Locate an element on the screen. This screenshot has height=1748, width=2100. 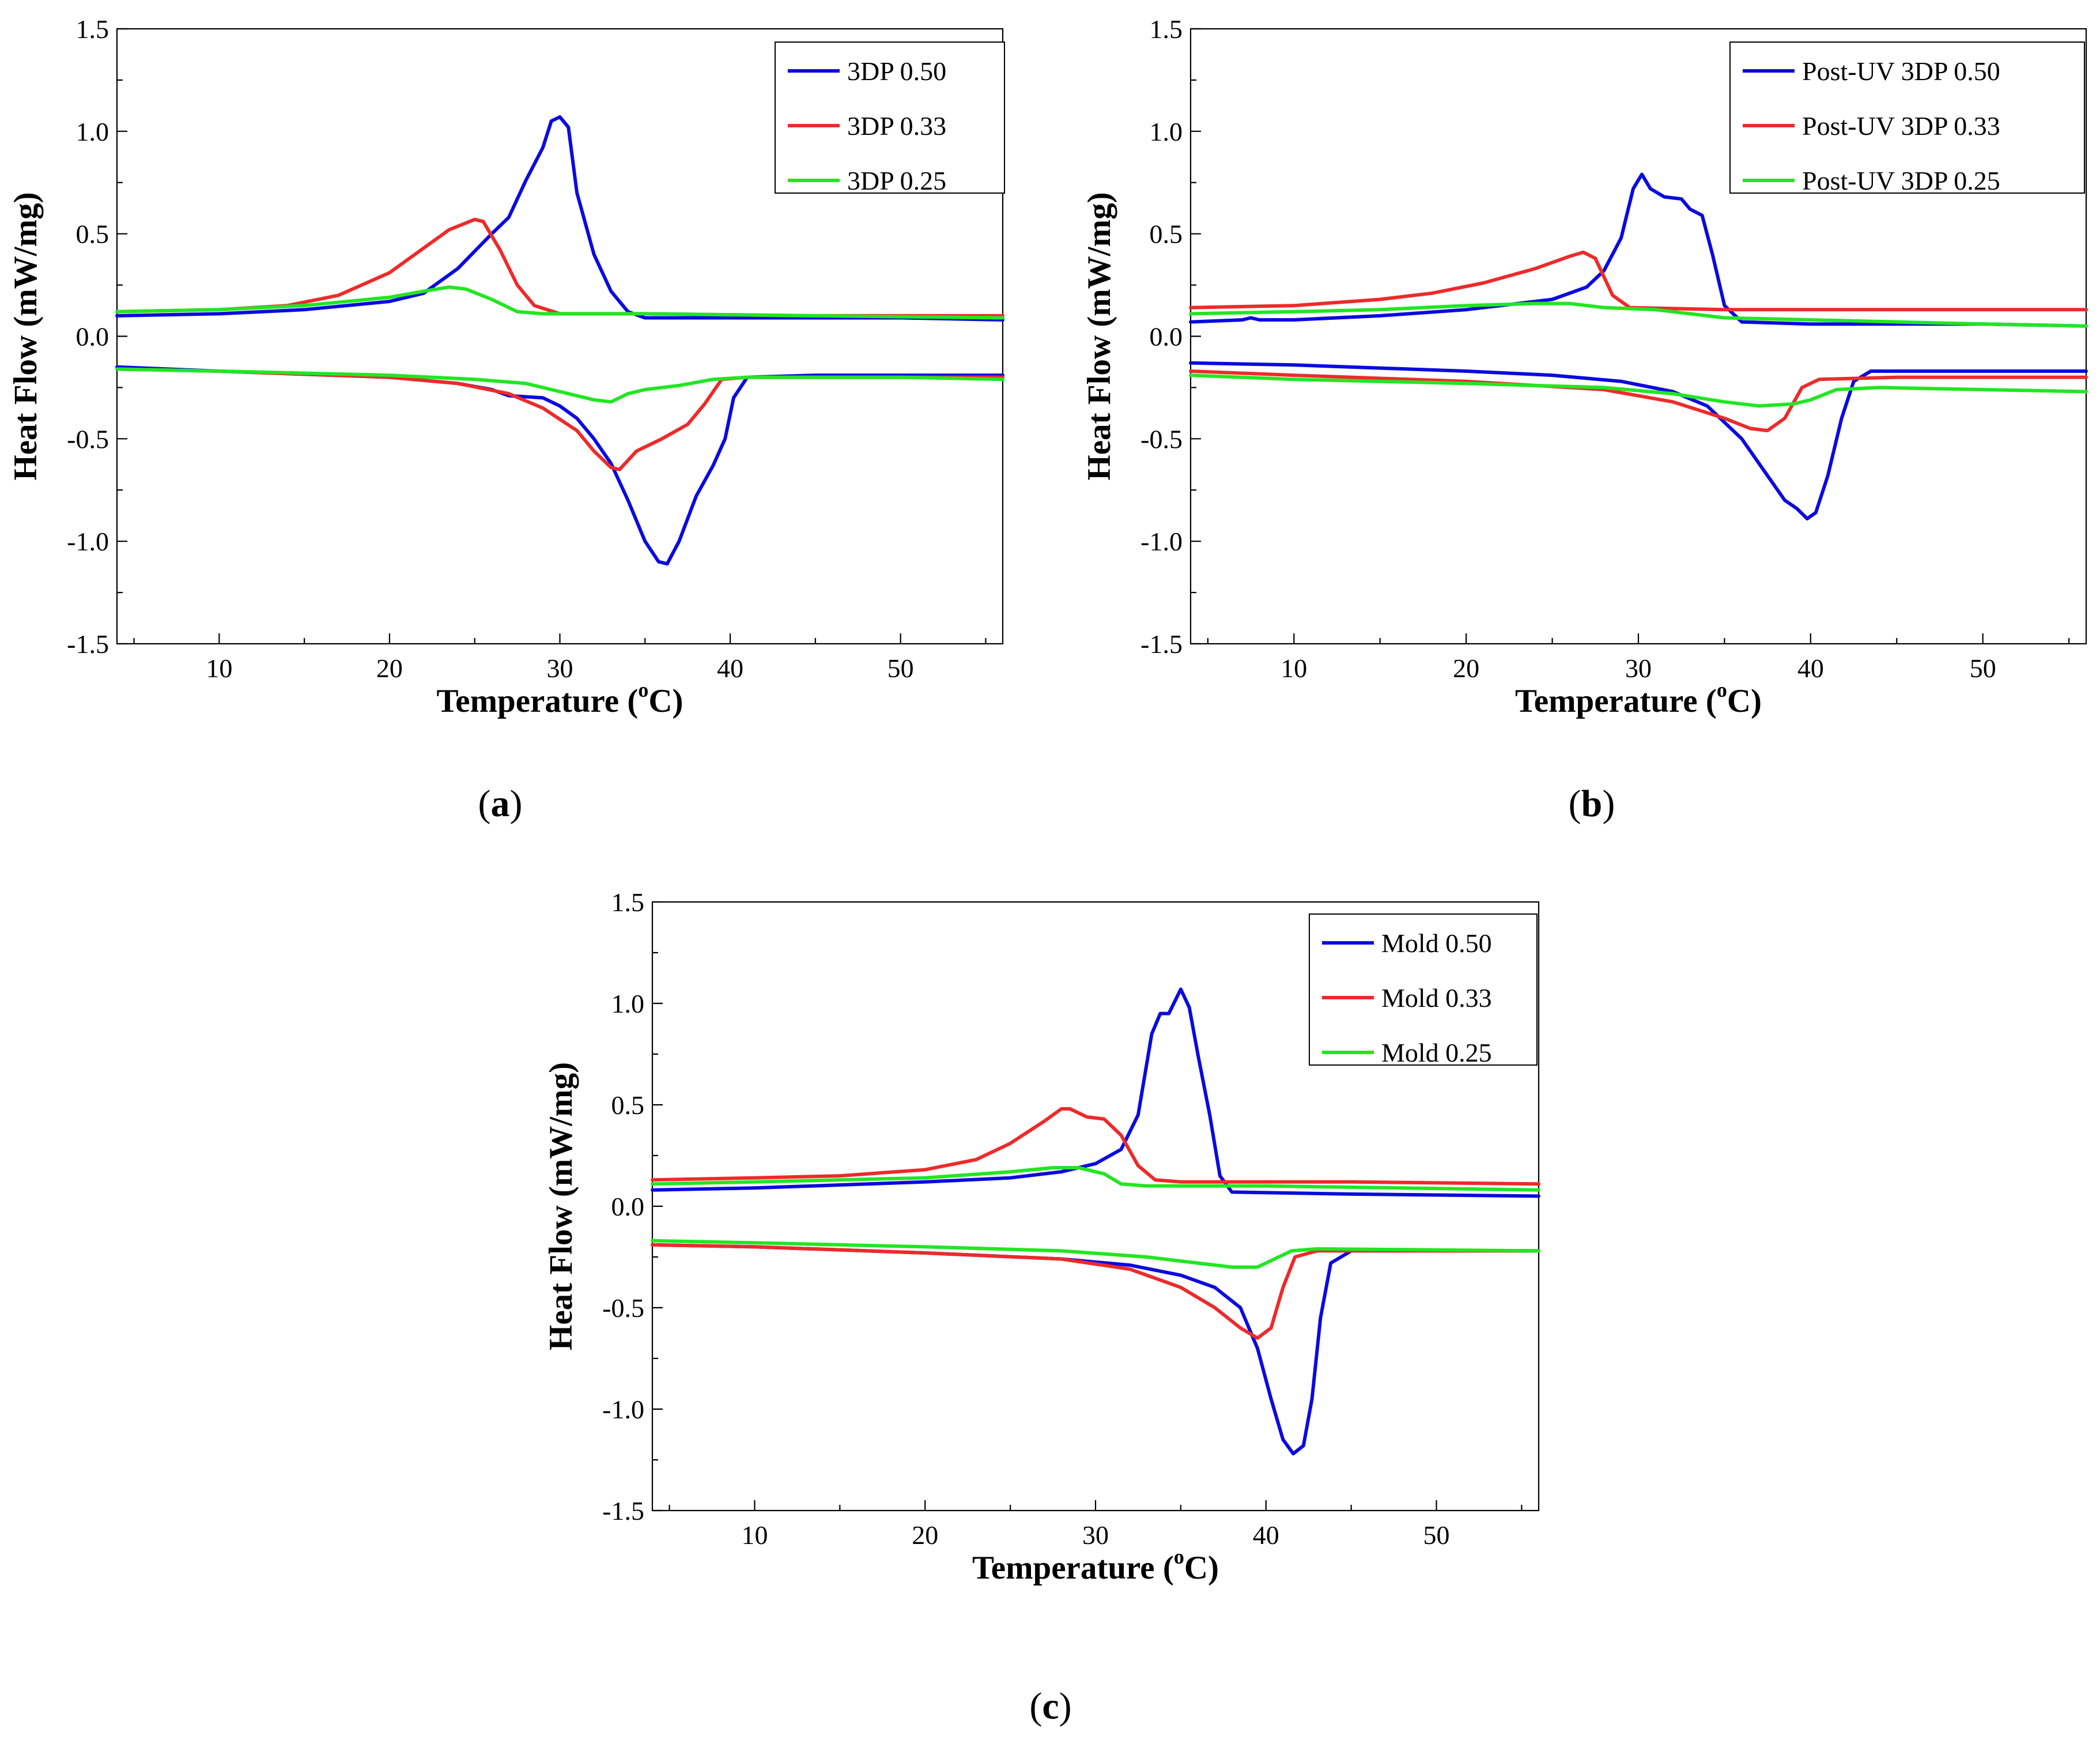
panel-label-letter: b is located at coordinates (1592, 804).